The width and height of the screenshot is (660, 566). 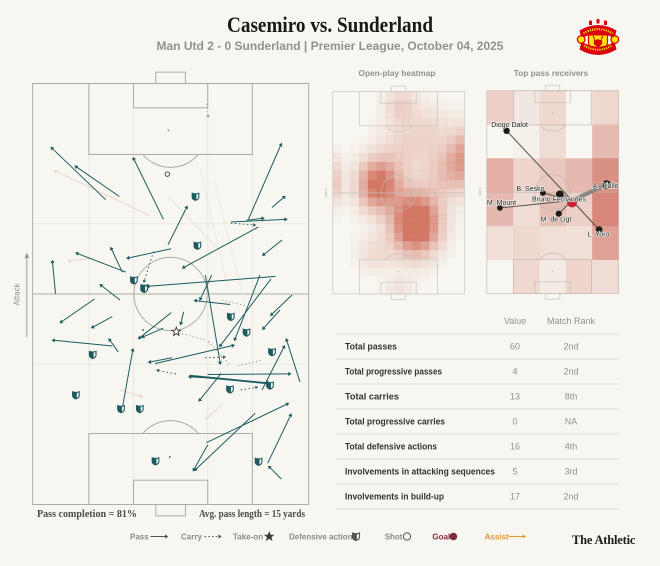 What do you see at coordinates (514, 472) in the screenshot?
I see `svg-text: 5` at bounding box center [514, 472].